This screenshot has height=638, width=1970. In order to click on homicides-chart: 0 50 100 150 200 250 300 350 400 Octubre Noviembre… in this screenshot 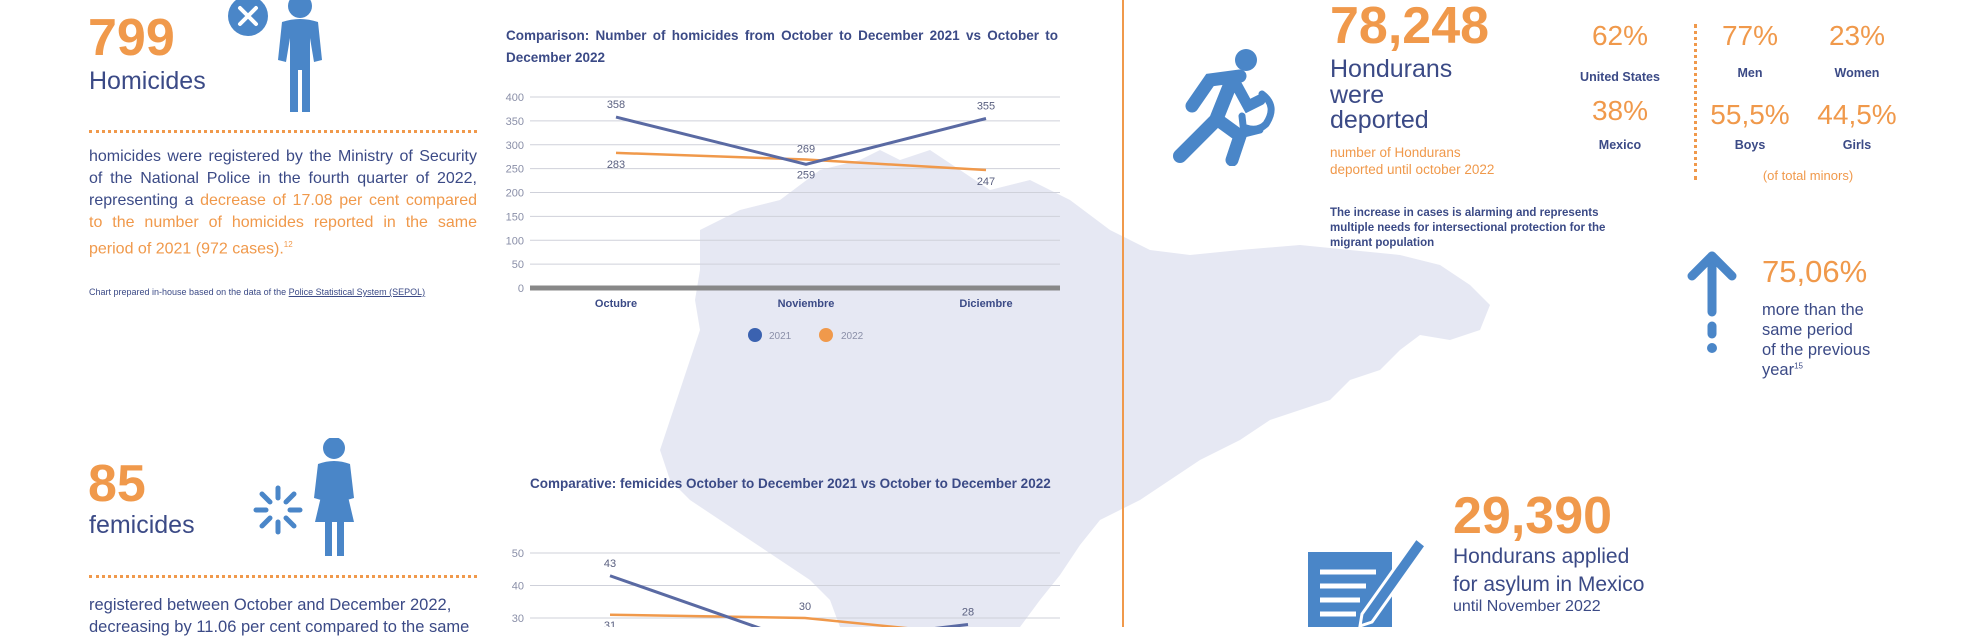, I will do `click(783, 217)`.